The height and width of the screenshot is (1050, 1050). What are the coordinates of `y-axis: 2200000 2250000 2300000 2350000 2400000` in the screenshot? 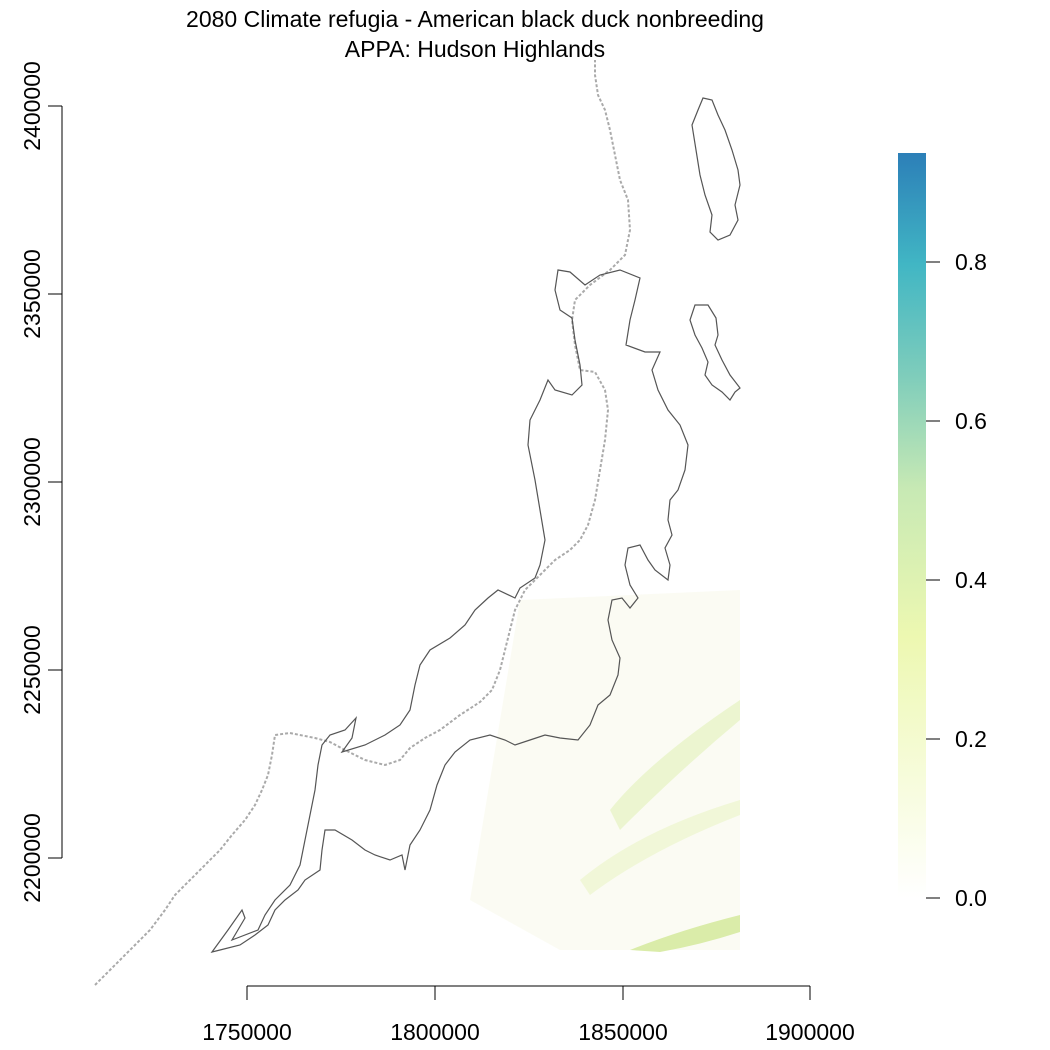 It's located at (41, 482).